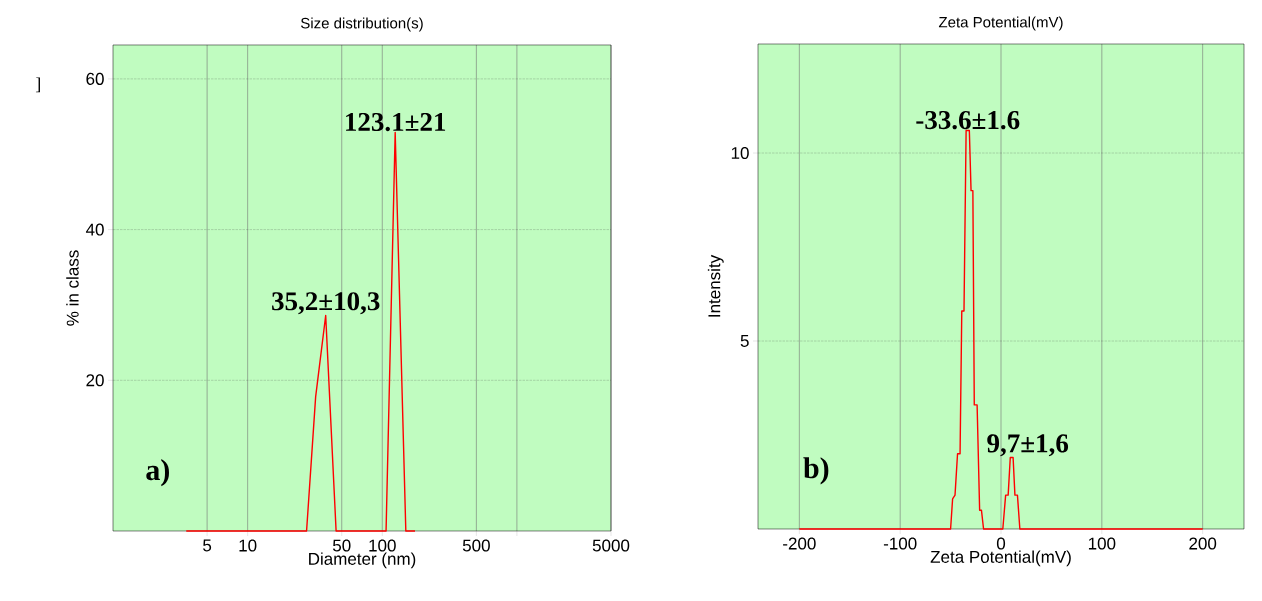 This screenshot has width=1262, height=601. Describe the element at coordinates (1001, 543) in the screenshot. I see `x-tick-label: 0` at that location.